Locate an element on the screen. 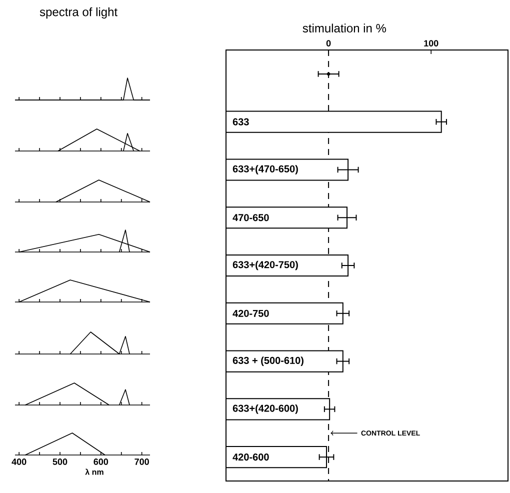 This screenshot has width=510, height=493. y-tick-label: 633 + (500-610) is located at coordinates (268, 361).